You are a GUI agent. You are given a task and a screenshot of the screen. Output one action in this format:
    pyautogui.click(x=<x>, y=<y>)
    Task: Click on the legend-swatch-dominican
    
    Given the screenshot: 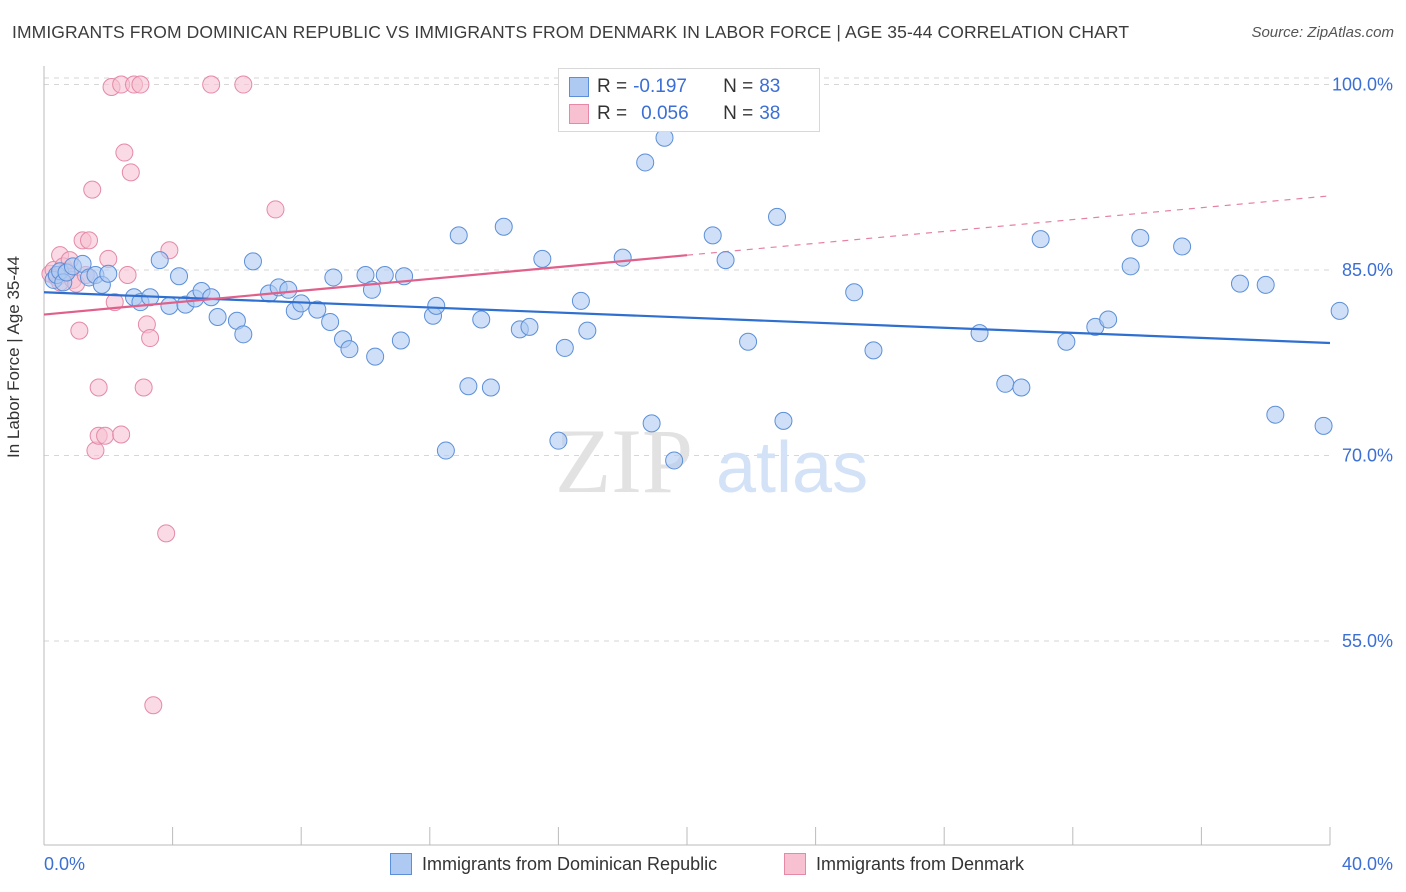 What is the action you would take?
    pyautogui.click(x=579, y=87)
    